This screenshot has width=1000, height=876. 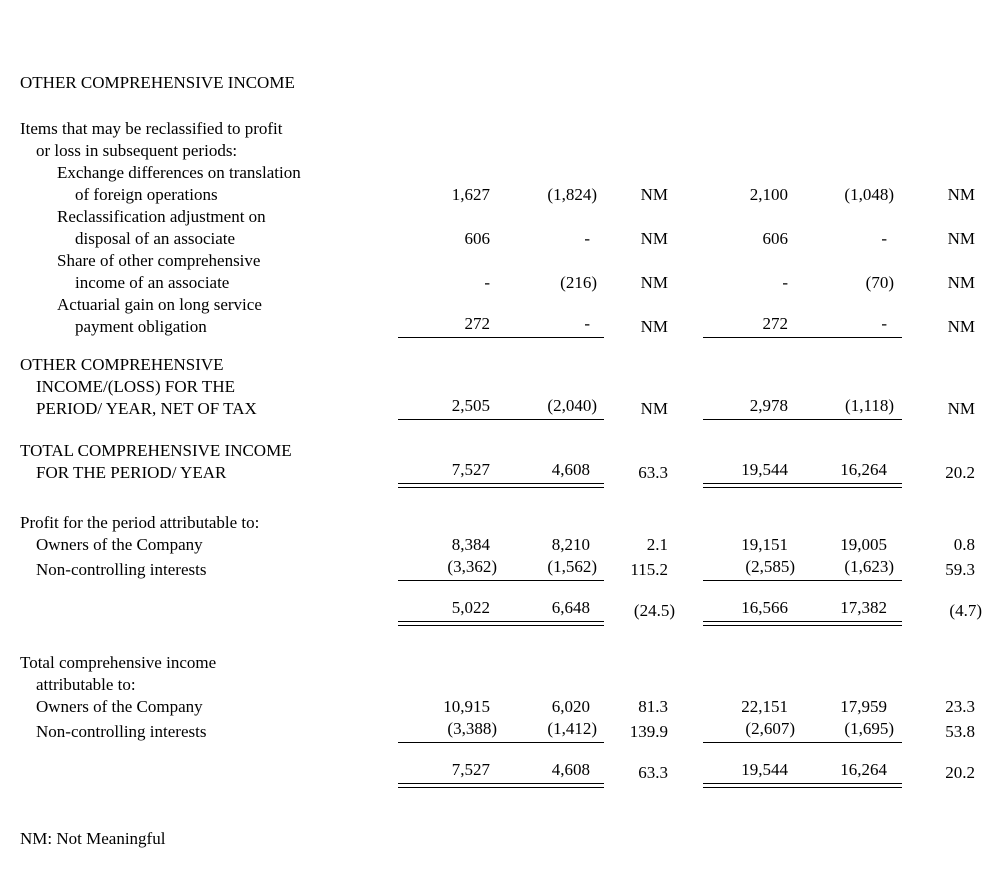 I want to click on row-label-line: Non-controlling interests, so click(x=121, y=569).